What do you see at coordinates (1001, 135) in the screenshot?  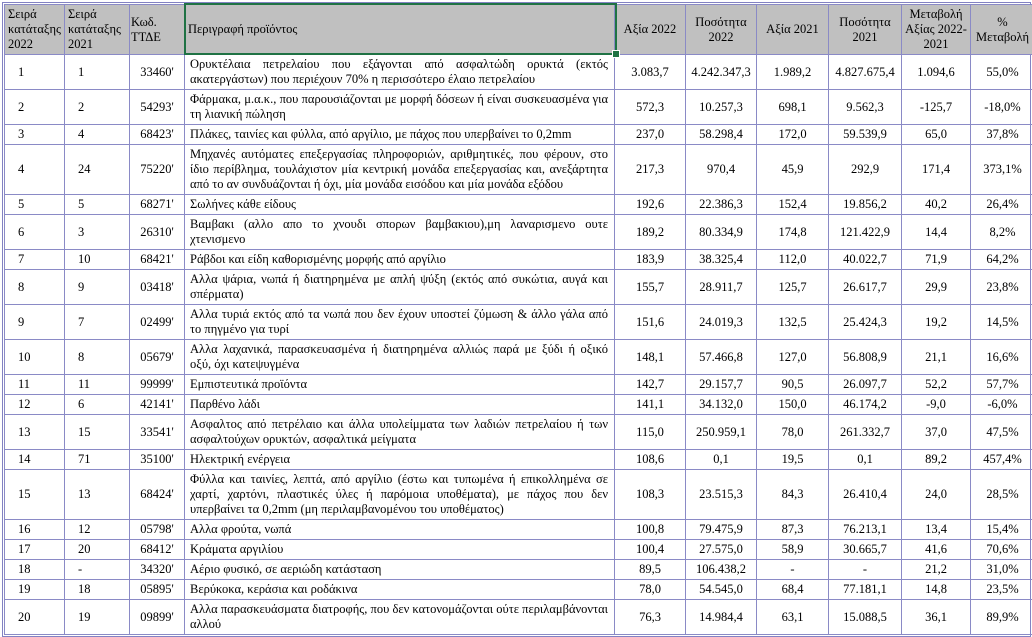 I see `cell-pct_change: 37,8%` at bounding box center [1001, 135].